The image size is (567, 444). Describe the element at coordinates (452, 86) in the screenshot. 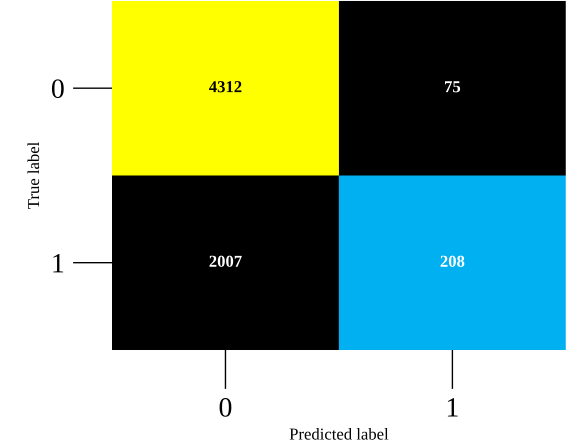

I see `data-label: 75` at that location.